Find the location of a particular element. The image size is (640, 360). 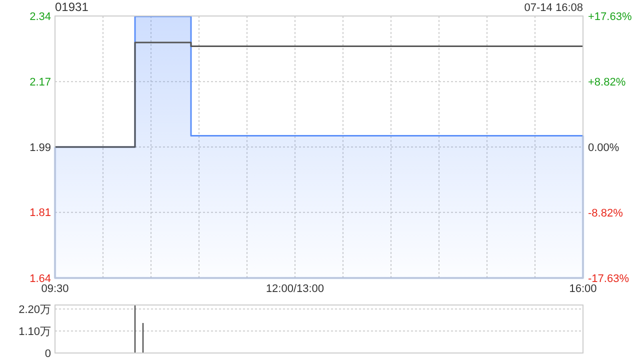

y-tick-label: 2.20万 is located at coordinates (34, 310).